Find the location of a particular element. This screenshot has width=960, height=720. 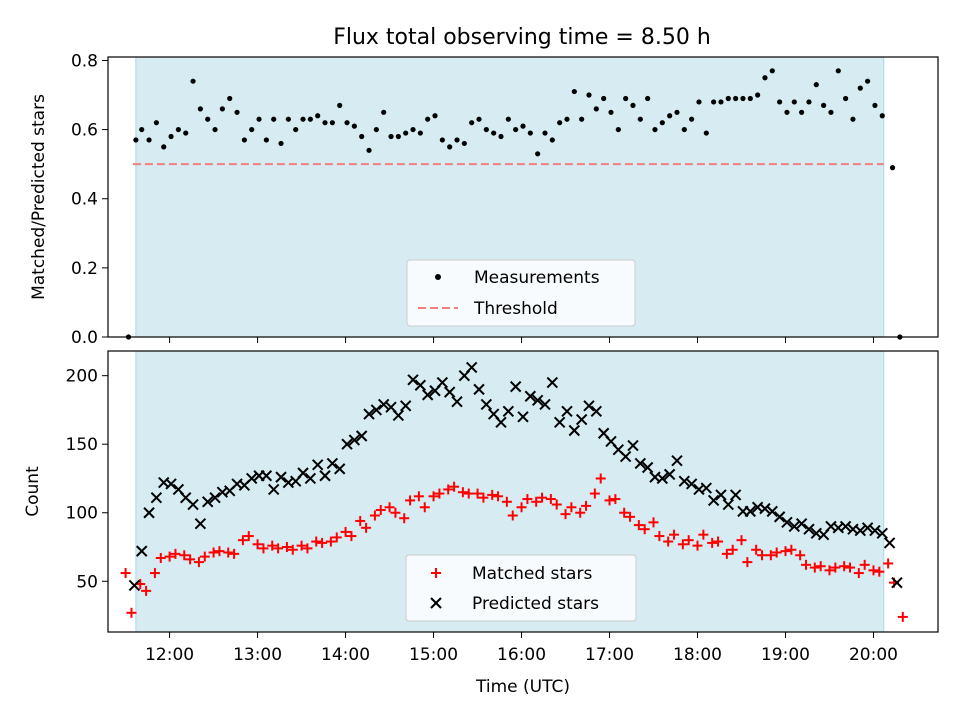

legend-matched-label: Matched stars is located at coordinates (532, 574).